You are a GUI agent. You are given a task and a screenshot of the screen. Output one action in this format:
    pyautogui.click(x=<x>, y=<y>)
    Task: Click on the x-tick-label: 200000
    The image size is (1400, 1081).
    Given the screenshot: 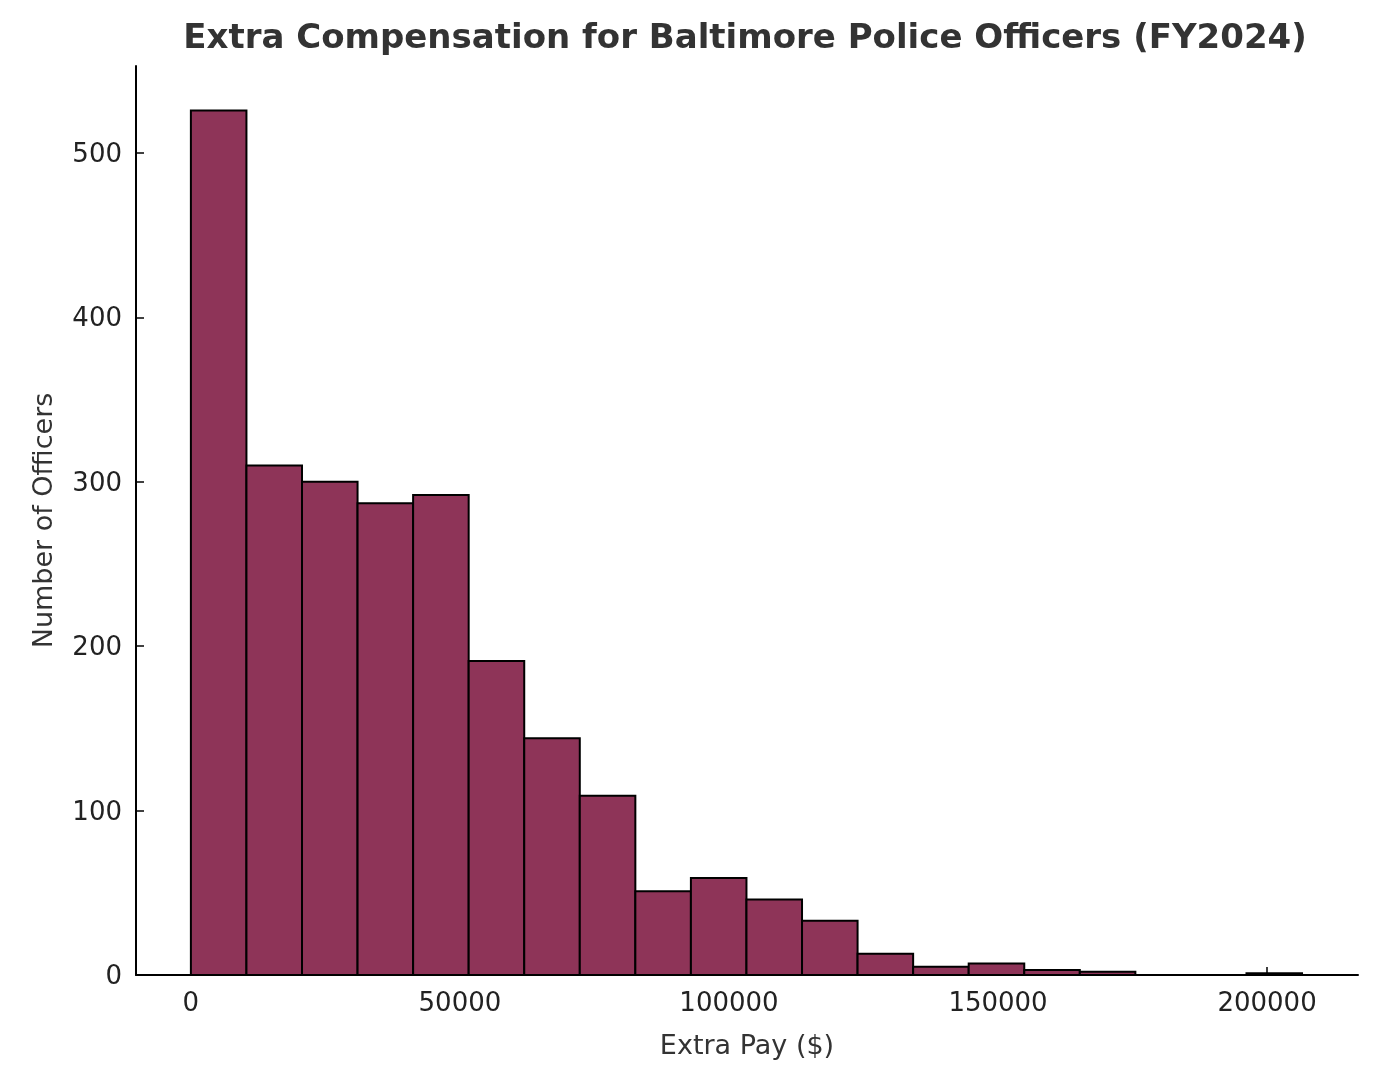 What is the action you would take?
    pyautogui.click(x=1267, y=1002)
    